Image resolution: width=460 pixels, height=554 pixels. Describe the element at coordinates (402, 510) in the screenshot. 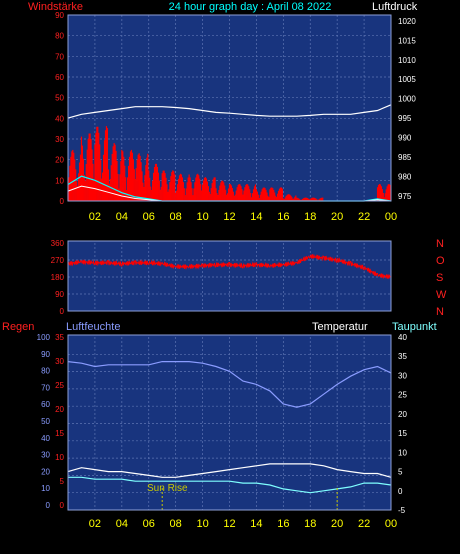

I see `y-tick-label-temperature: -5` at that location.